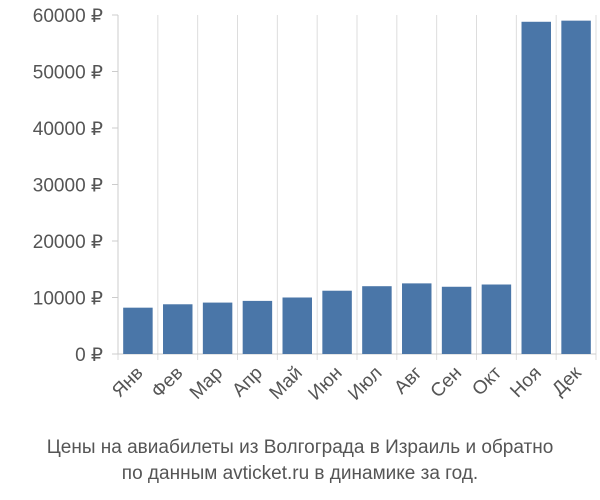 Image resolution: width=600 pixels, height=500 pixels. Describe the element at coordinates (68, 16) in the screenshot. I see `y-tick-label: 60000 ₽` at that location.